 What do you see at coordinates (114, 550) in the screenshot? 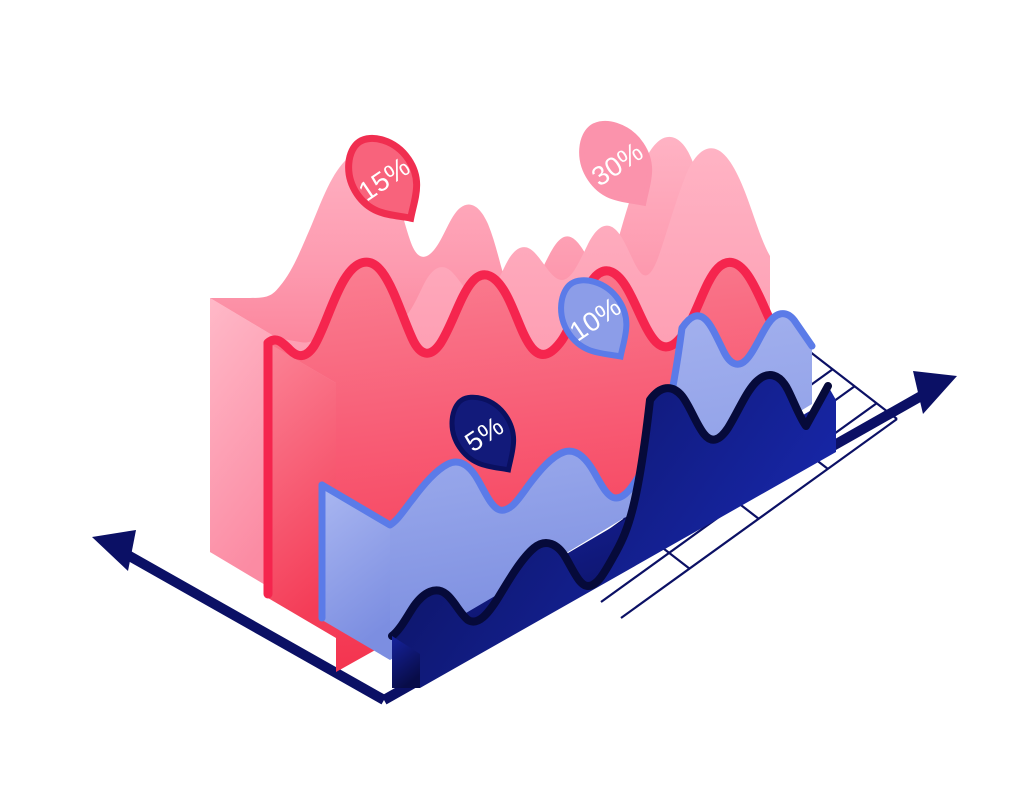
I see `axis-left-arrow` at bounding box center [114, 550].